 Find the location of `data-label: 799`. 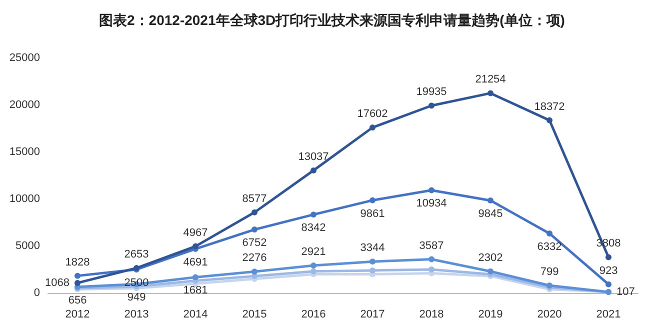

data-label: 799 is located at coordinates (549, 272).